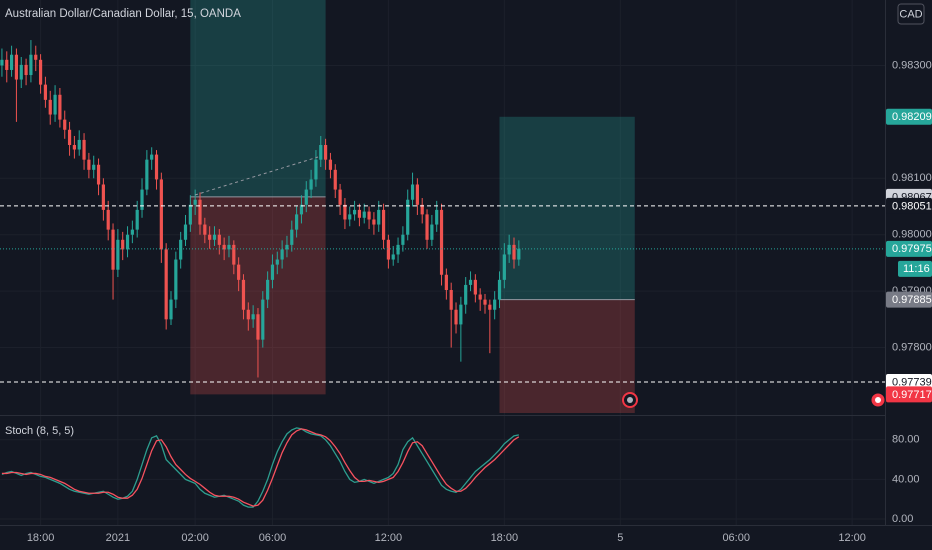 The height and width of the screenshot is (550, 932). I want to click on x-tick-label: 06:00, so click(736, 538).